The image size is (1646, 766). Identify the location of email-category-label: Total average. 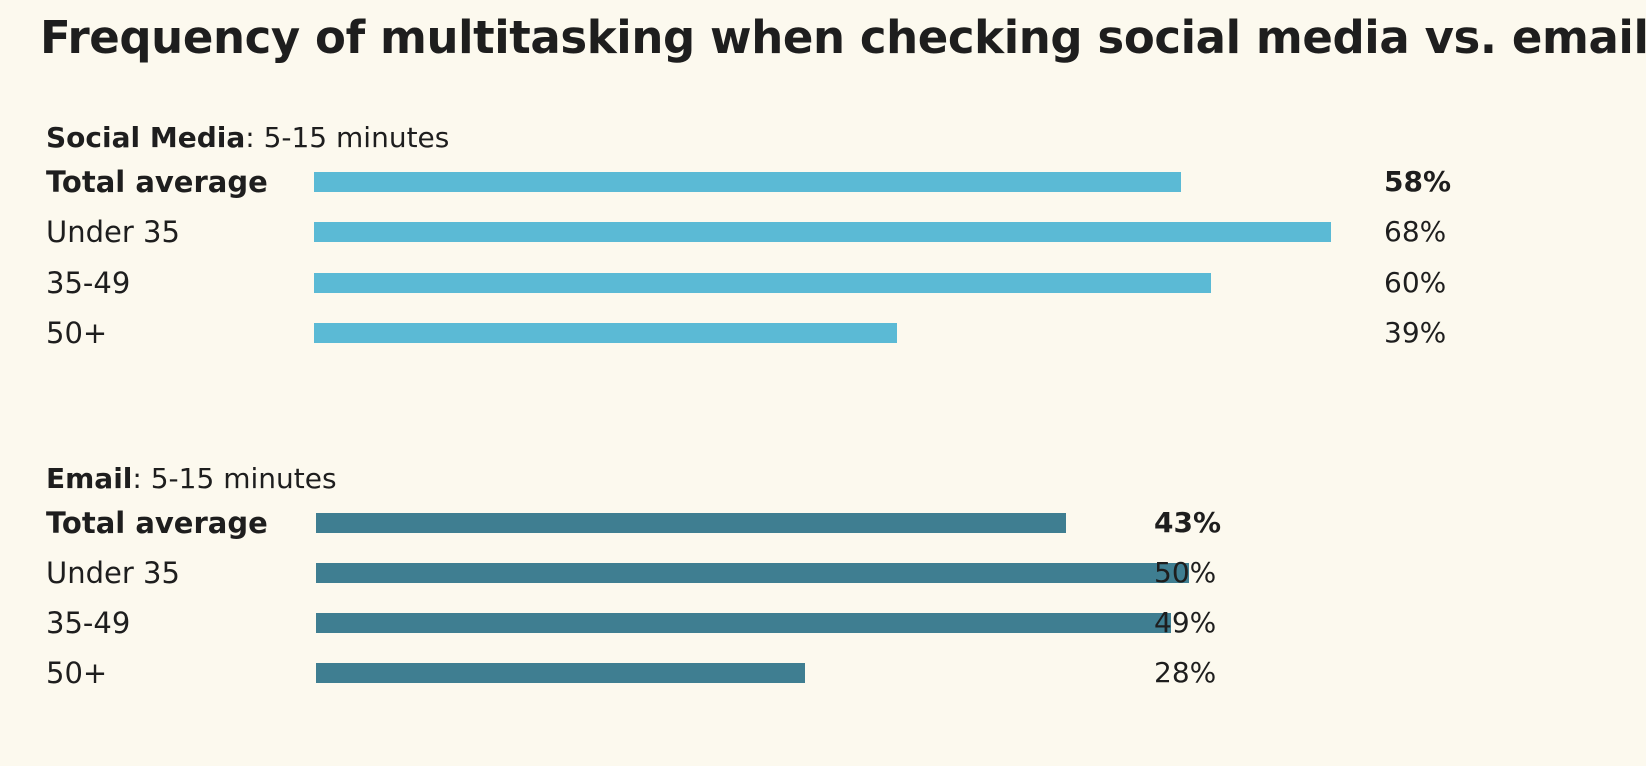
(157, 523).